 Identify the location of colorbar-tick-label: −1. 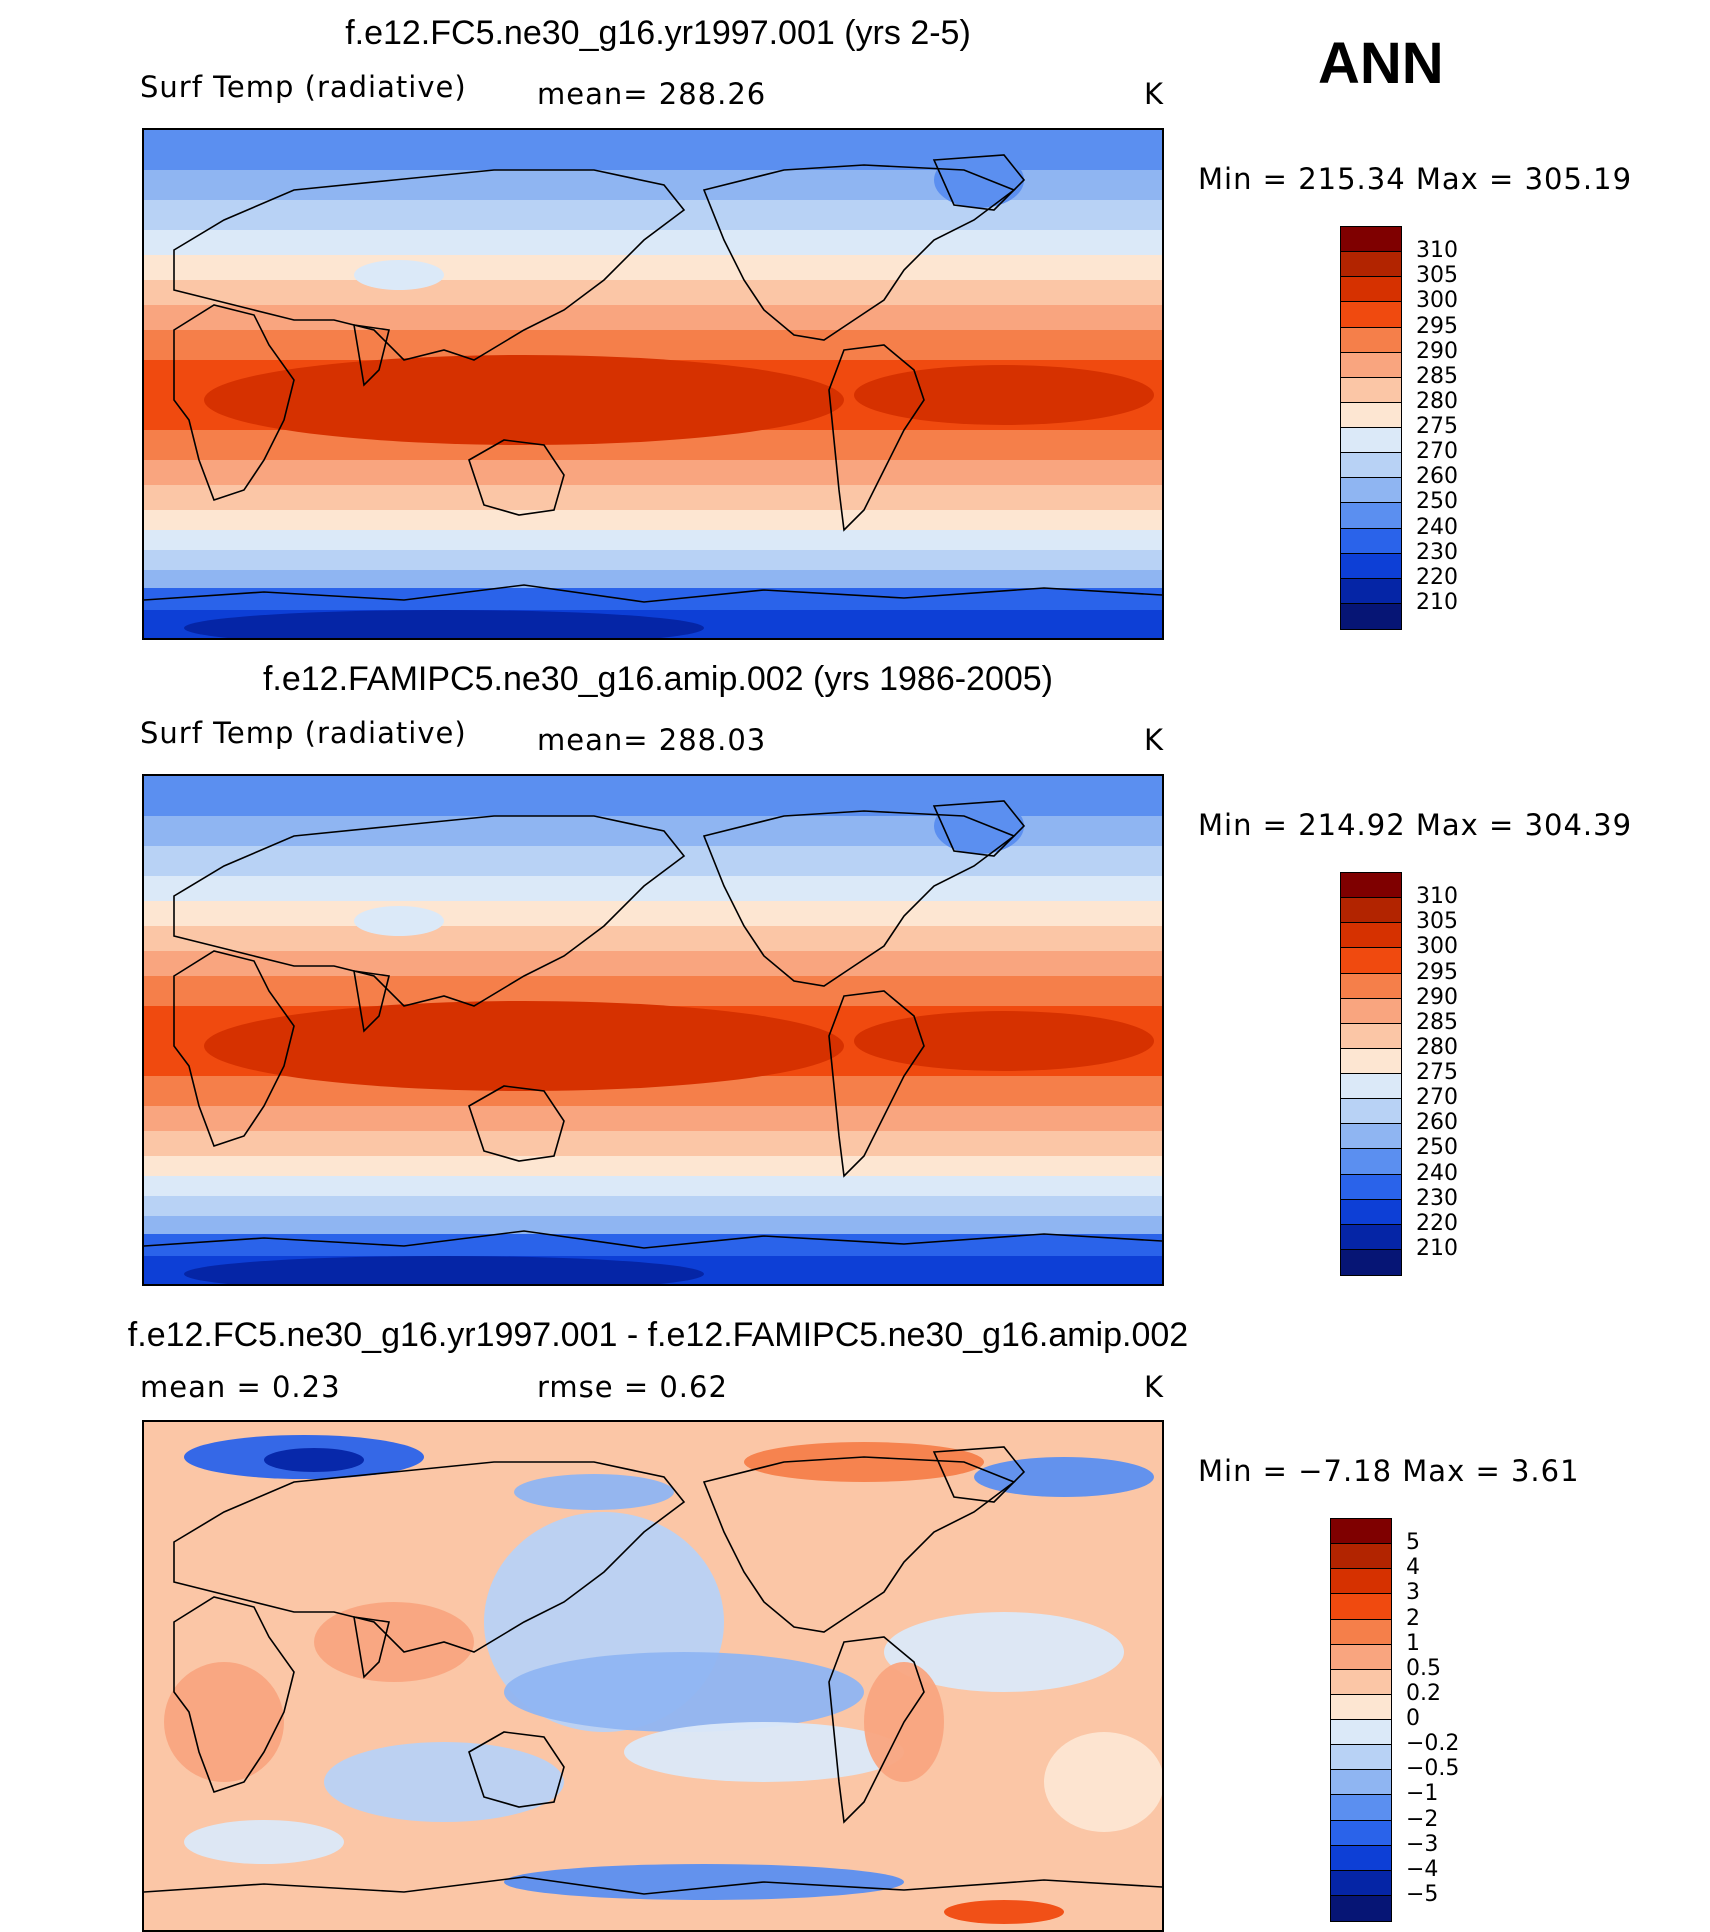
(1422, 1794).